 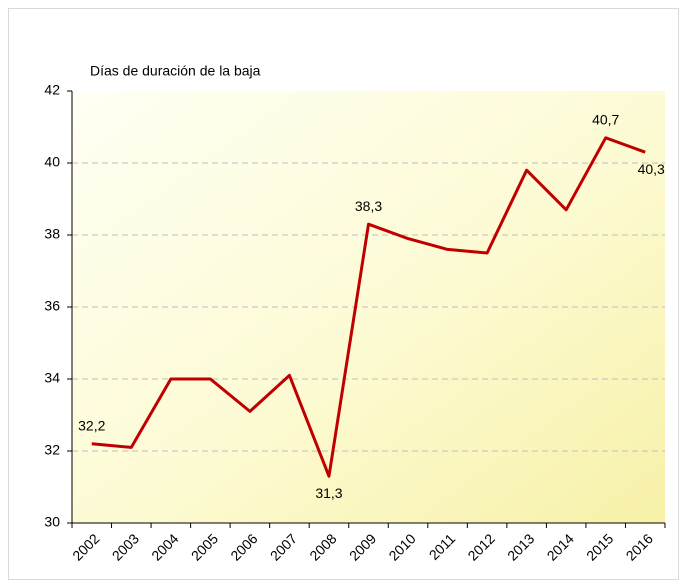 What do you see at coordinates (52, 90) in the screenshot?
I see `y-tick-label: 42` at bounding box center [52, 90].